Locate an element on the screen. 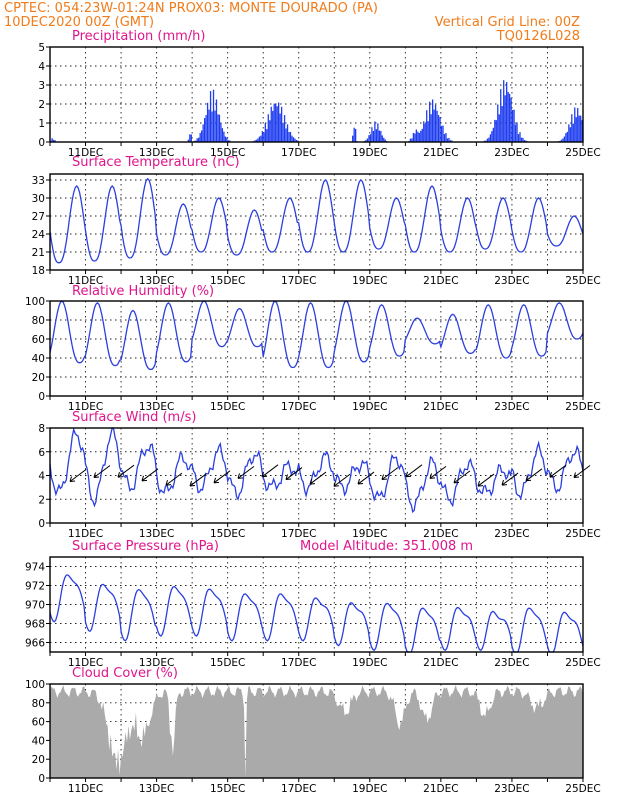 This screenshot has width=618, height=800. y-tick-label: 24 is located at coordinates (39, 235).